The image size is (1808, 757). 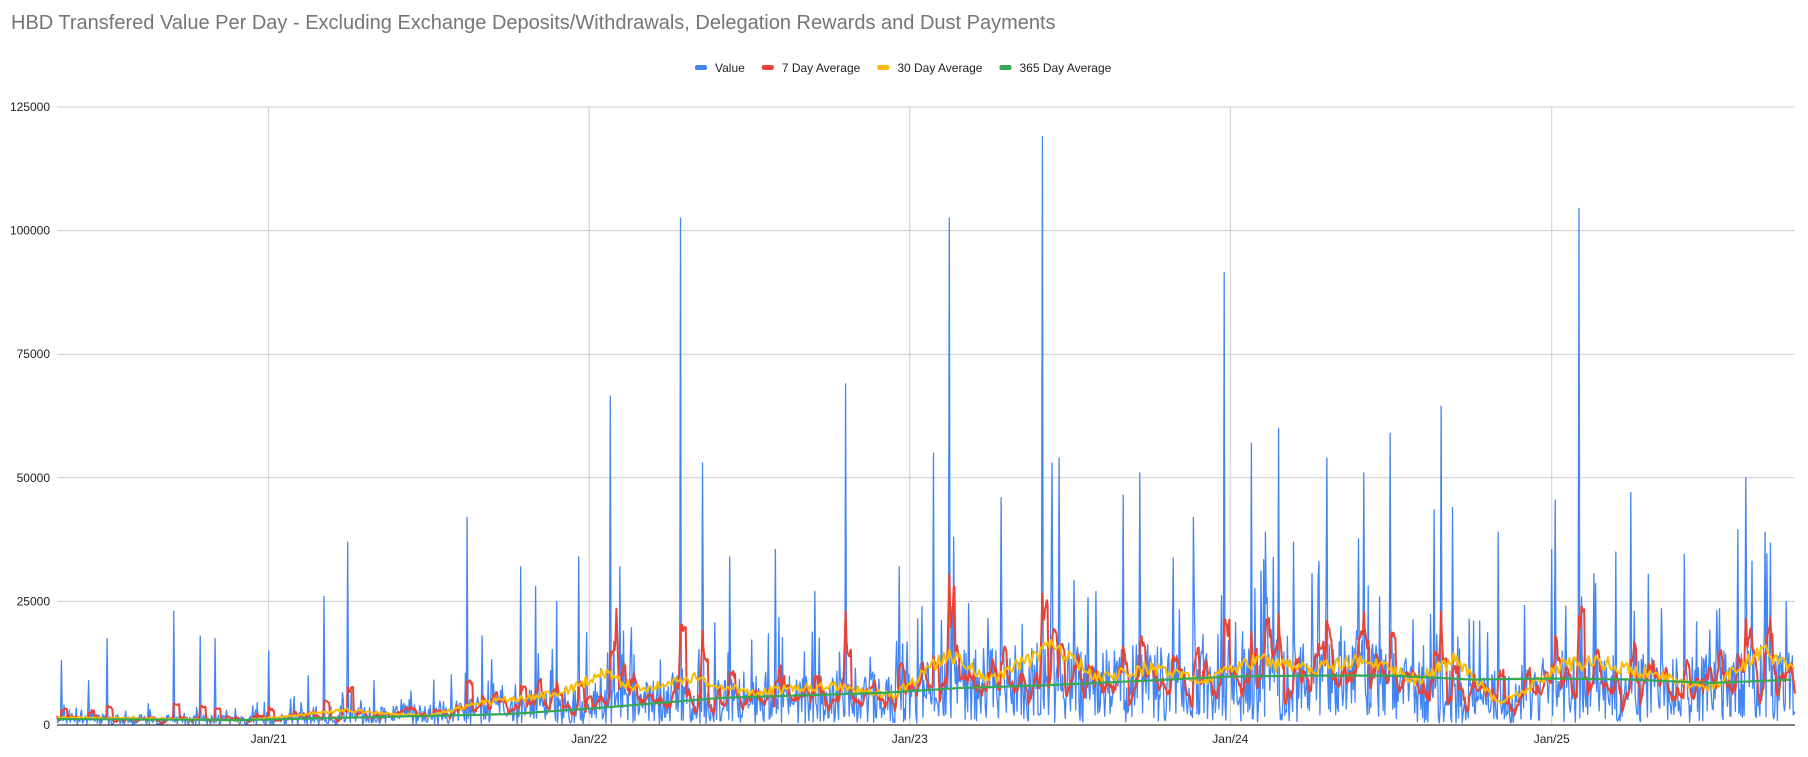 What do you see at coordinates (34, 354) in the screenshot?
I see `y-tick-label: 75000` at bounding box center [34, 354].